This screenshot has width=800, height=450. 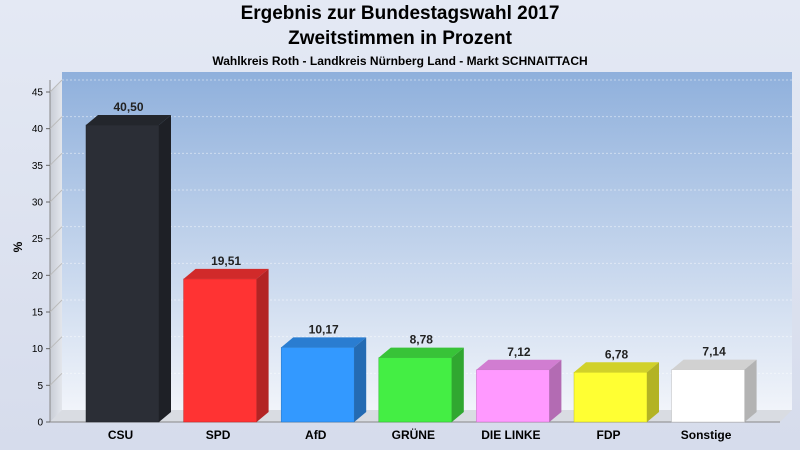 What do you see at coordinates (617, 354) in the screenshot?
I see `bar-value-label: 6,78` at bounding box center [617, 354].